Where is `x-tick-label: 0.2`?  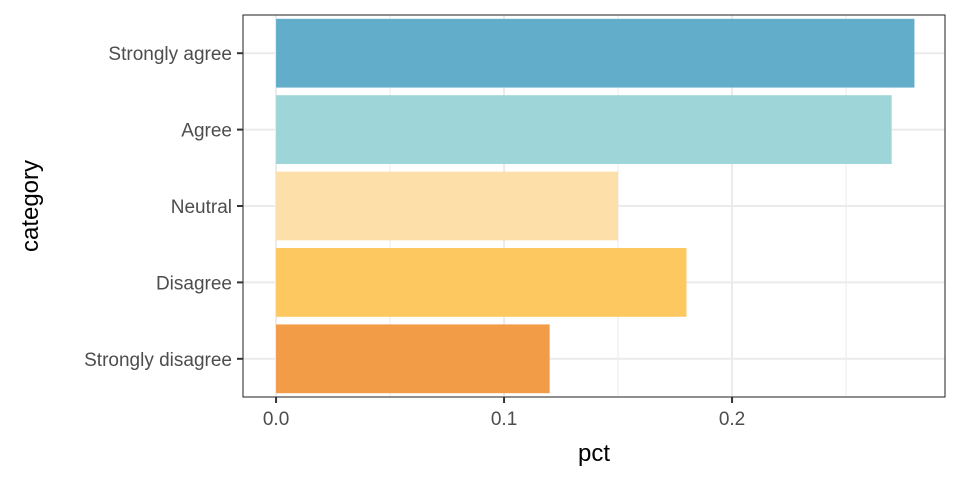
x-tick-label: 0.2 is located at coordinates (732, 419).